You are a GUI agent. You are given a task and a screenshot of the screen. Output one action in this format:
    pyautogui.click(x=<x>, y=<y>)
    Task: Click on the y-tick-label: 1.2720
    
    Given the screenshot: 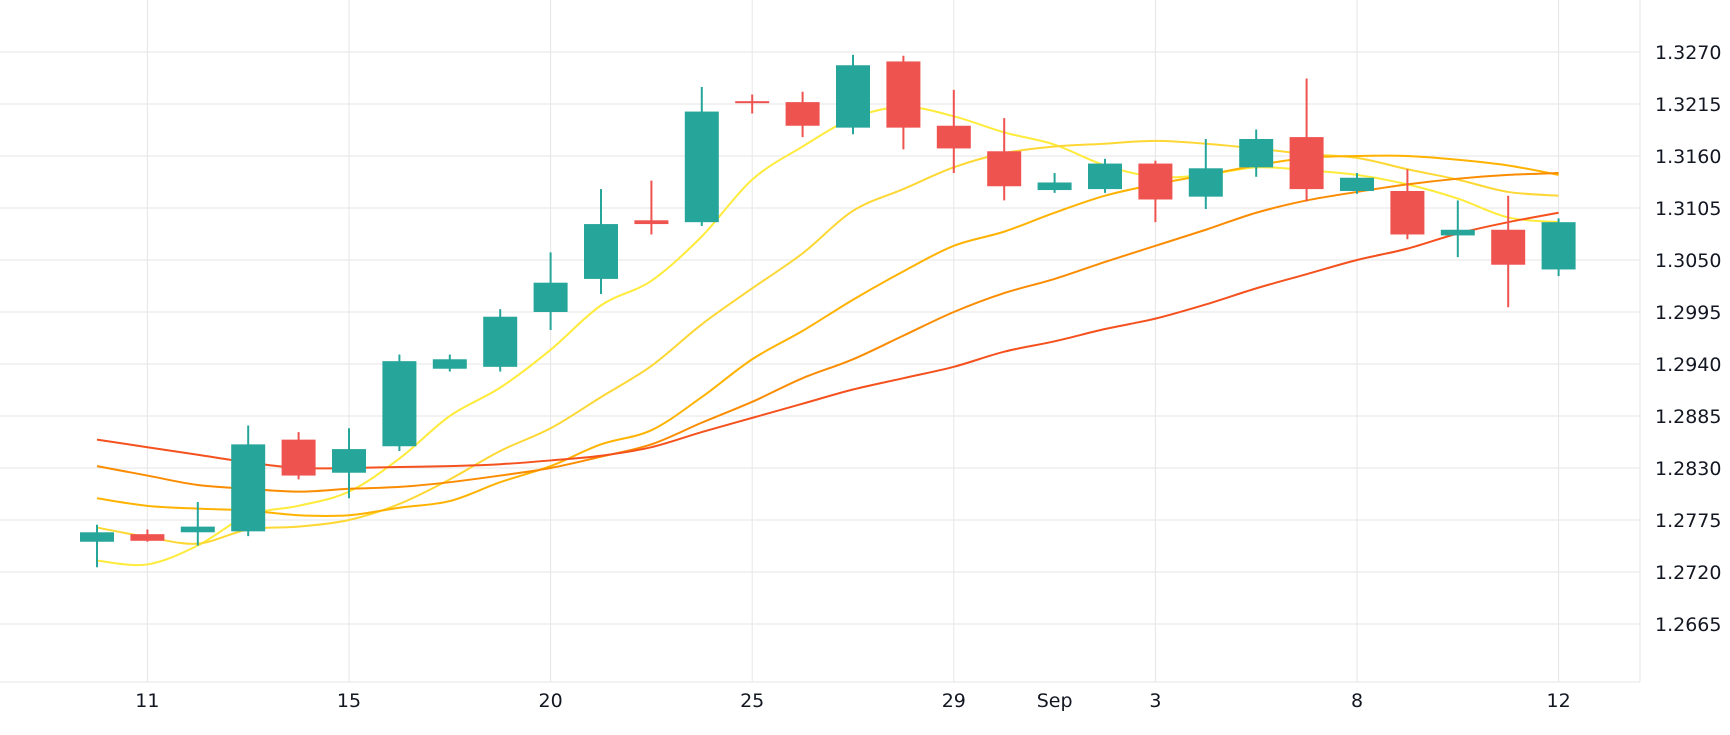 What is the action you would take?
    pyautogui.click(x=1688, y=573)
    